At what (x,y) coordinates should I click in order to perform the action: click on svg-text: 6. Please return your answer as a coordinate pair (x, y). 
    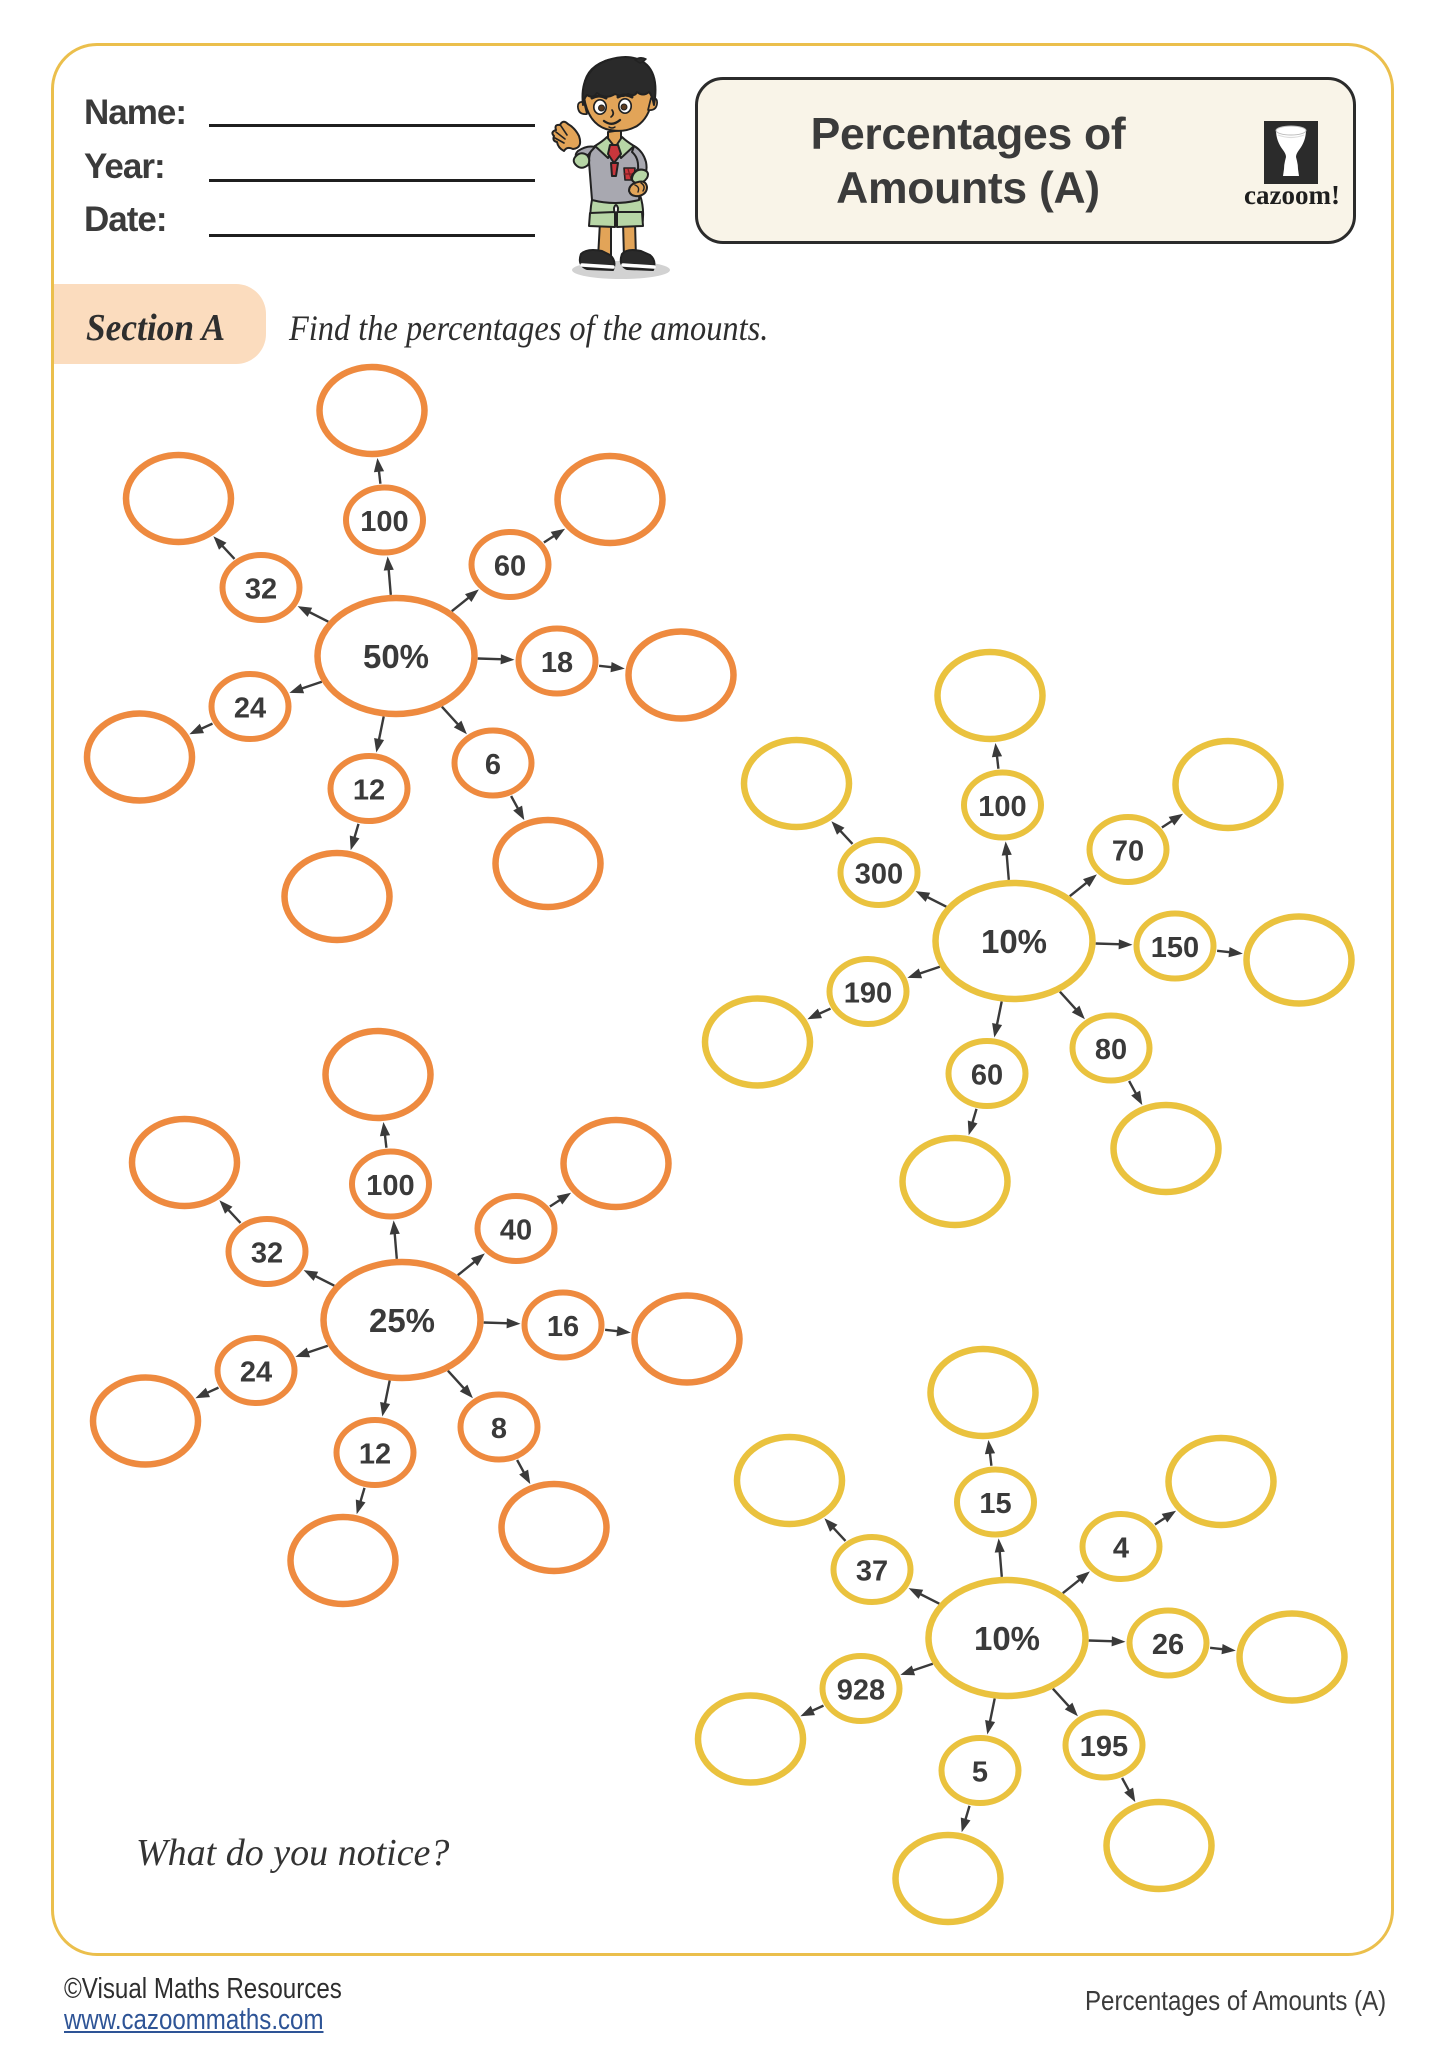
    Looking at the image, I should click on (493, 765).